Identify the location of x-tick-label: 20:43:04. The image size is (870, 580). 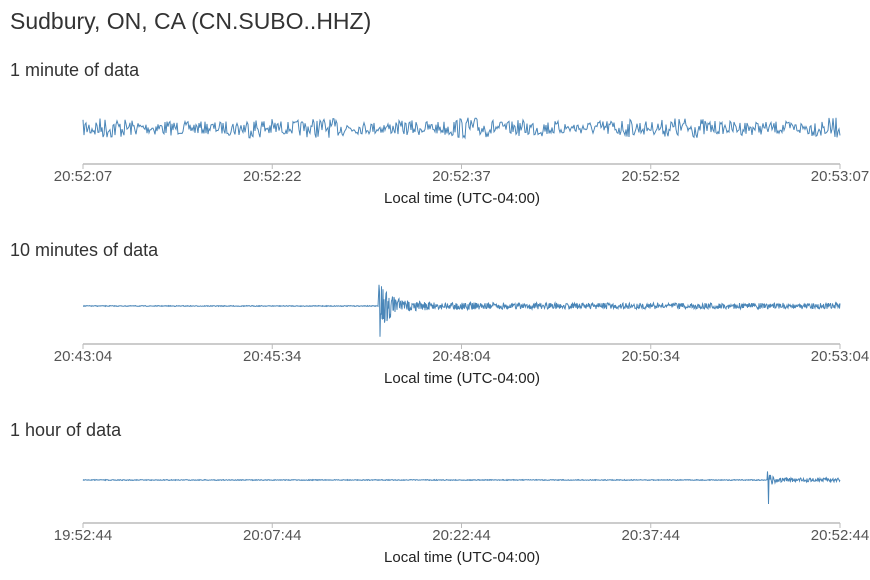
(83, 356).